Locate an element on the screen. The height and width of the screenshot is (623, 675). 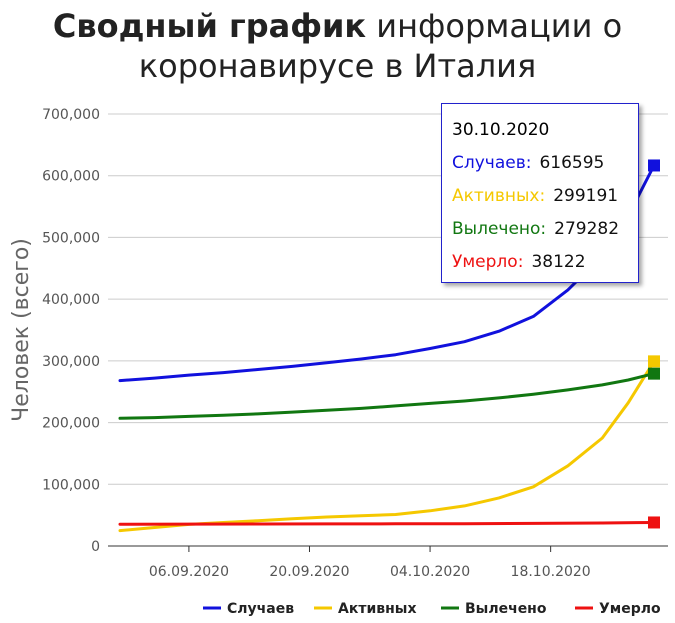
tooltip-date: 30.10.2020 is located at coordinates (501, 130).